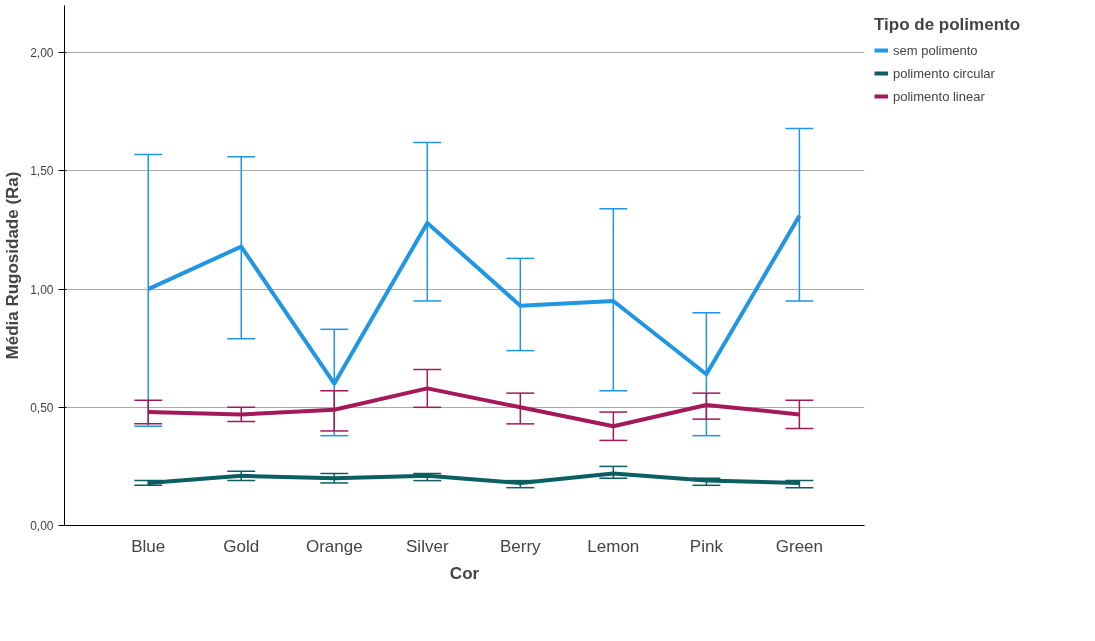  Describe the element at coordinates (42, 407) in the screenshot. I see `y-tick-label: 0,50` at that location.